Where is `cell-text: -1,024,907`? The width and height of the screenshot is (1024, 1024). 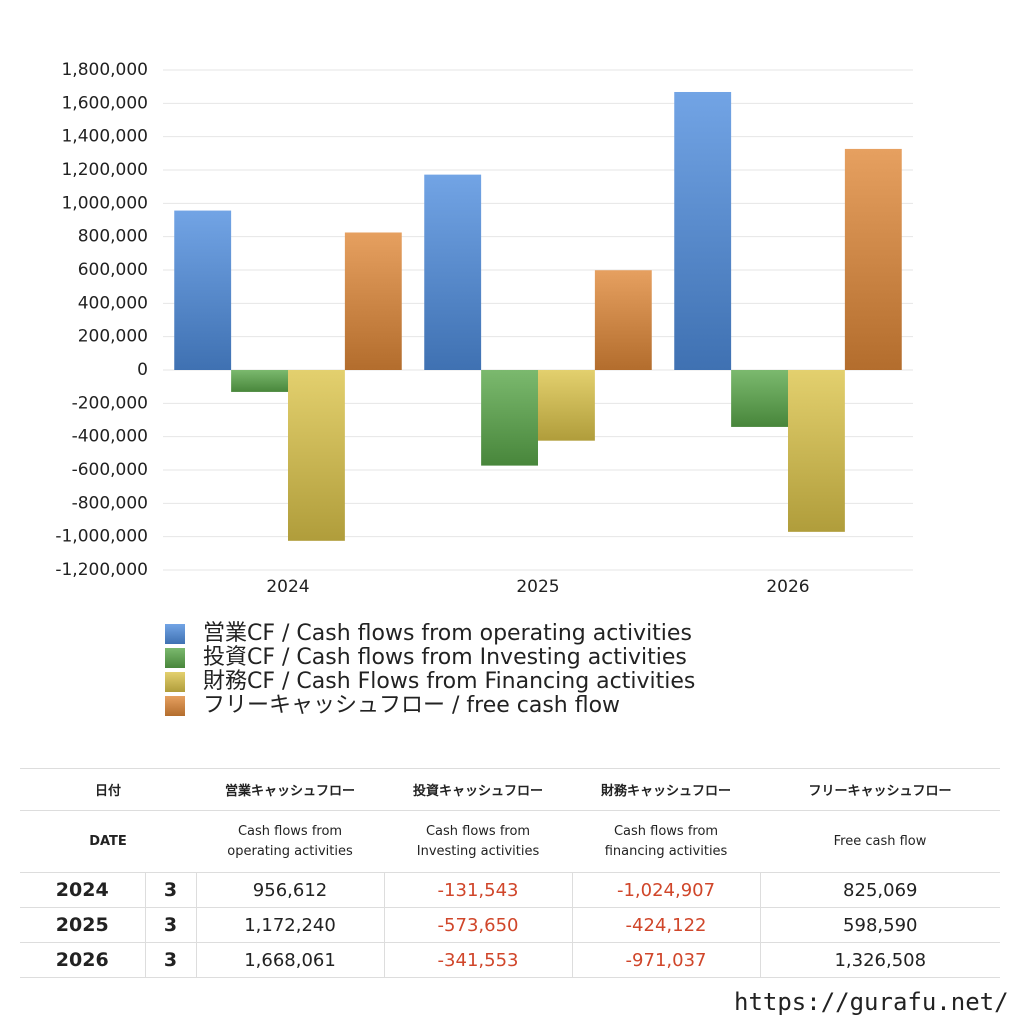 cell-text: -1,024,907 is located at coordinates (666, 890).